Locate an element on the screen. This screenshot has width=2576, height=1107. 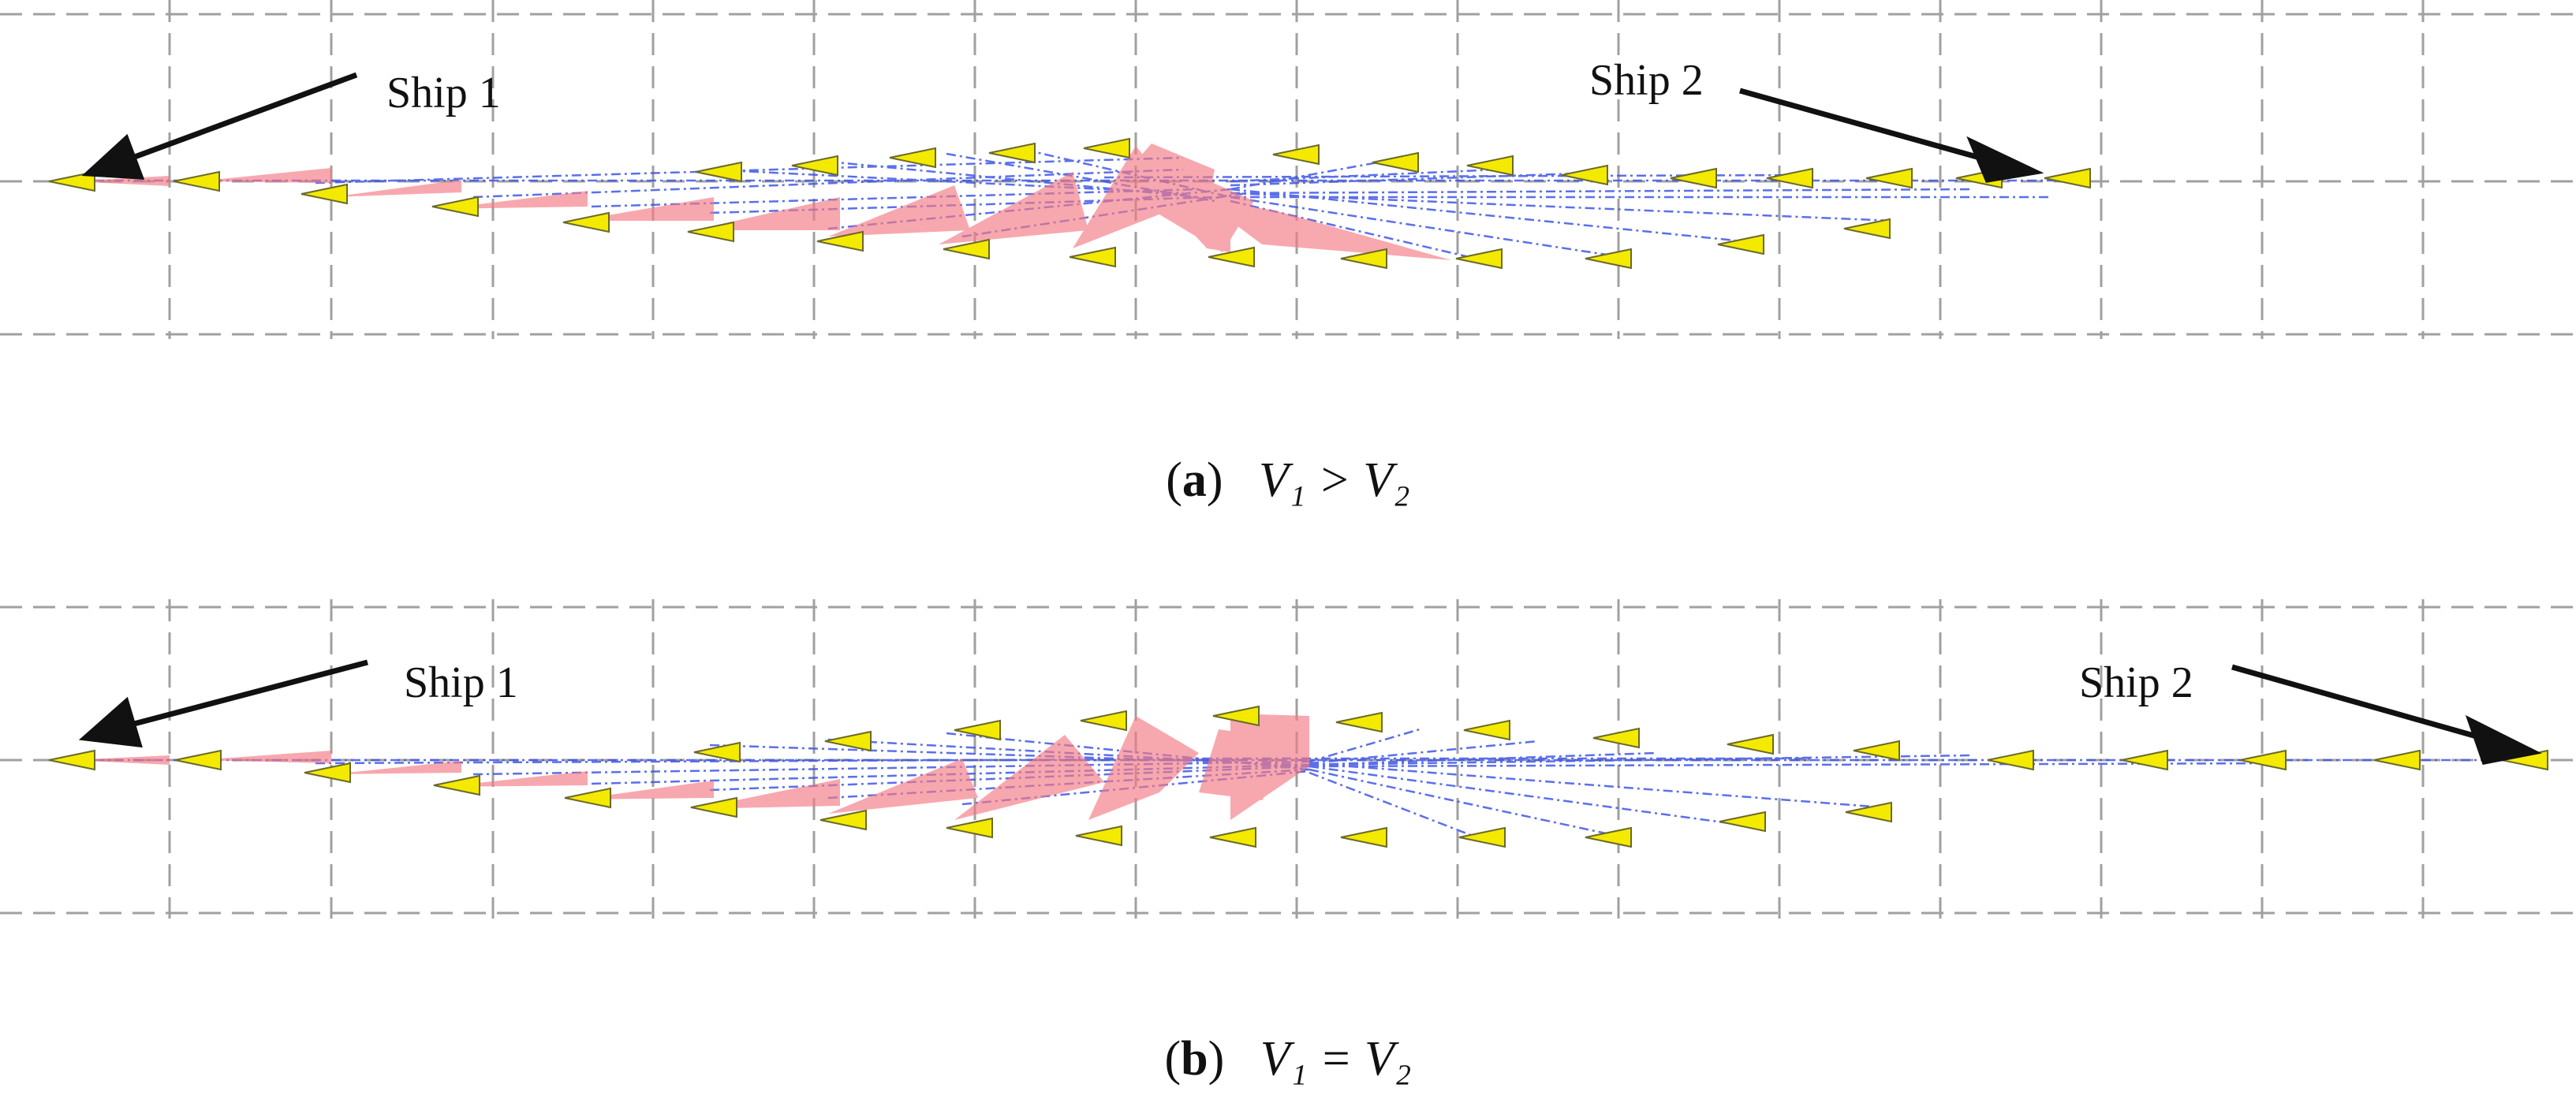
caption-a: (a) V₁ > V₂ is located at coordinates (1288, 480).